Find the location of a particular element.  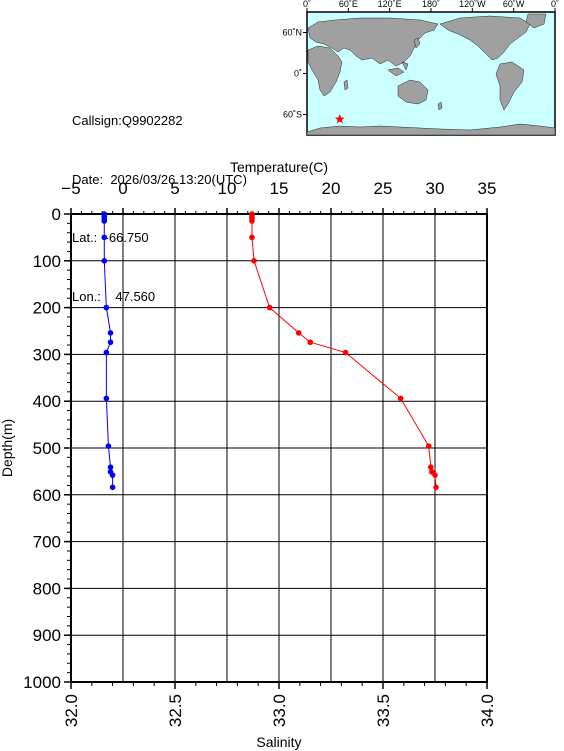

temperature-axis-title: Temperature(C) is located at coordinates (279, 167).